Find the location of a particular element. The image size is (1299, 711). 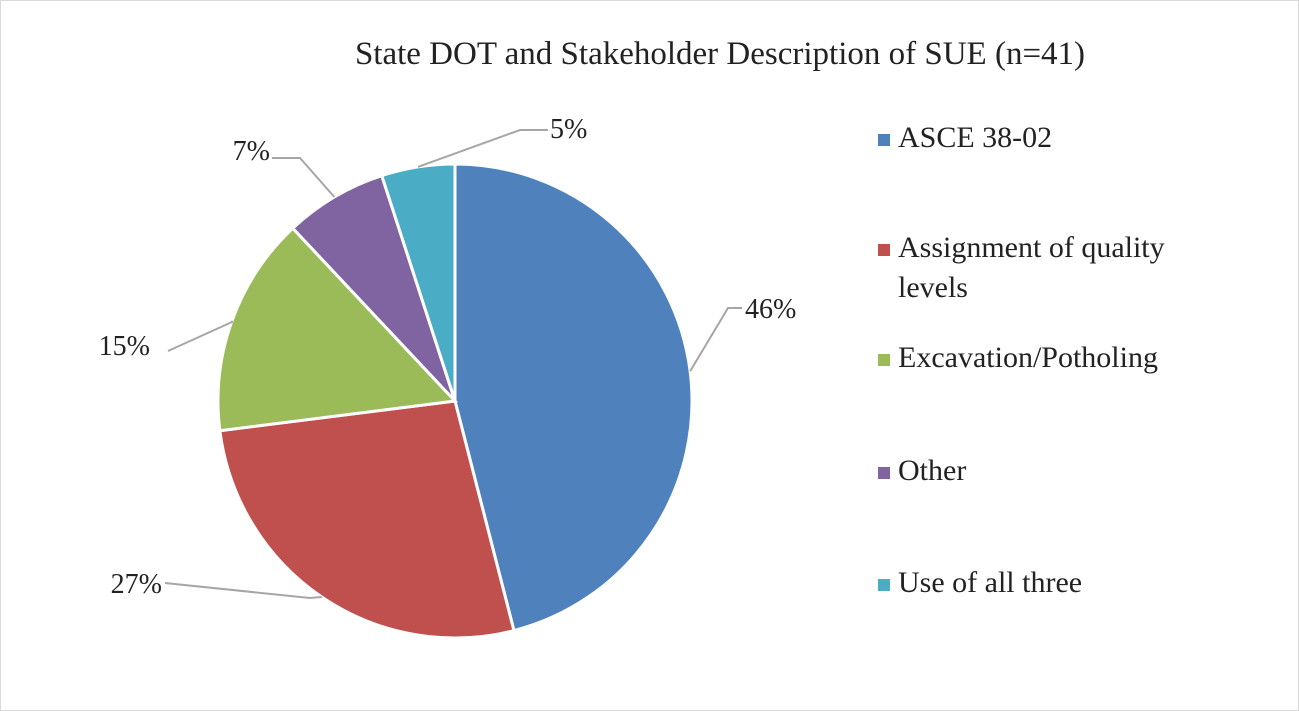

legend-label: Excavation/Potholing is located at coordinates (1028, 357).